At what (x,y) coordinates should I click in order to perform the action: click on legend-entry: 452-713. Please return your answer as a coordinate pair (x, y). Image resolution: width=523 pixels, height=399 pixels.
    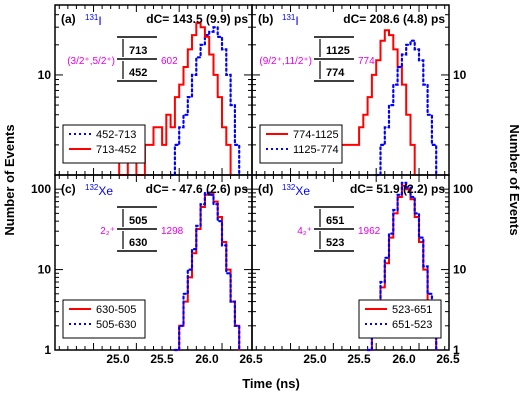
    Looking at the image, I should click on (116, 135).